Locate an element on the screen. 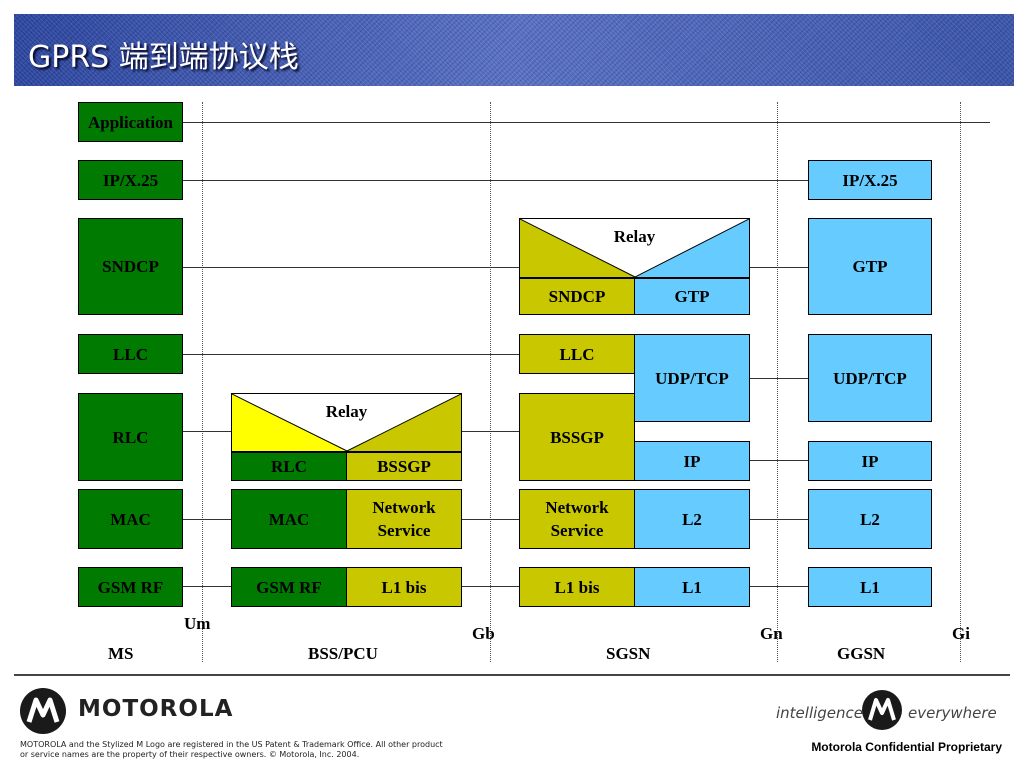 This screenshot has width=1024, height=768. ggsn-ip-layer: IP is located at coordinates (870, 461).